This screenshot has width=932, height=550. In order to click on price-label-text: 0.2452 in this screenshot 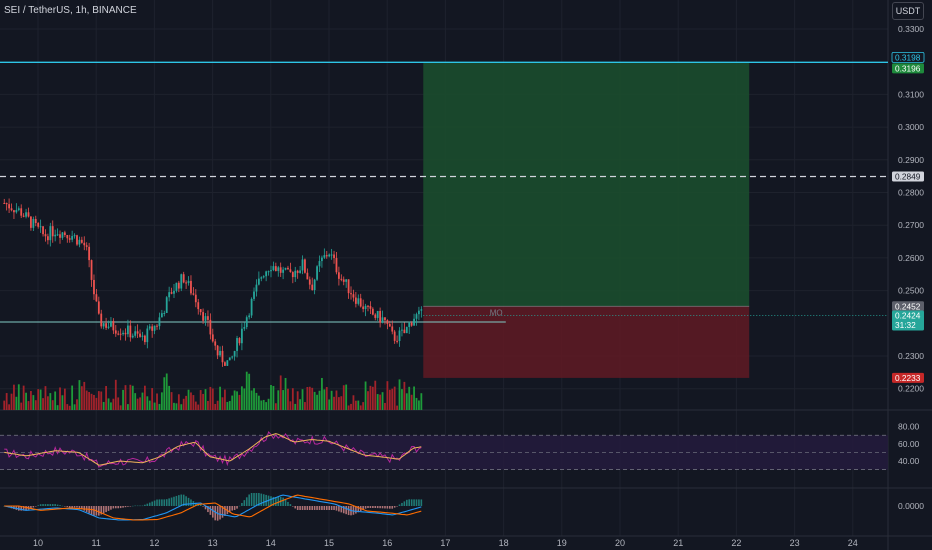, I will do `click(908, 306)`.